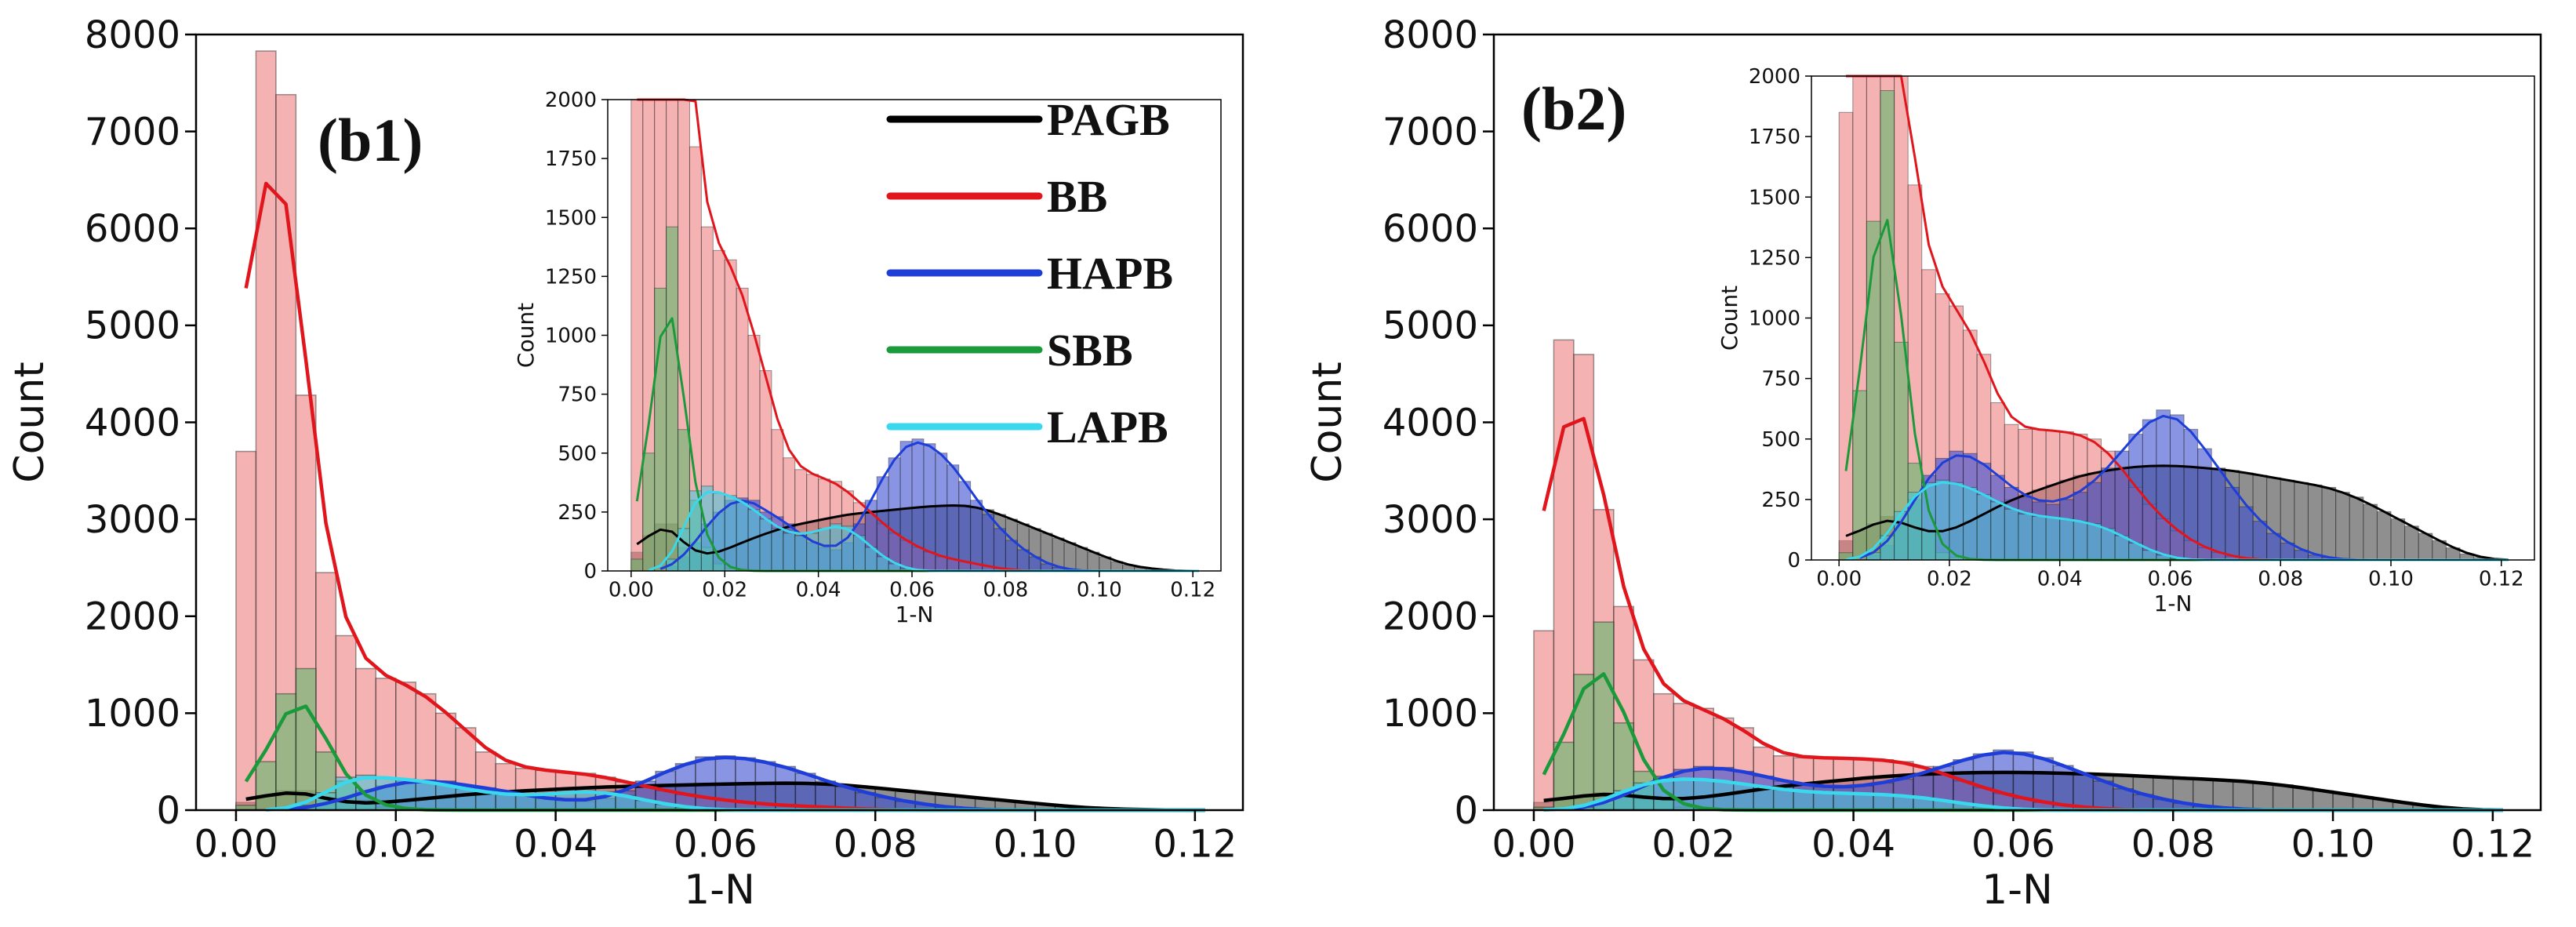 The image size is (2576, 927). Describe the element at coordinates (1108, 119) in the screenshot. I see `legend-label-pagb: PAGB` at that location.